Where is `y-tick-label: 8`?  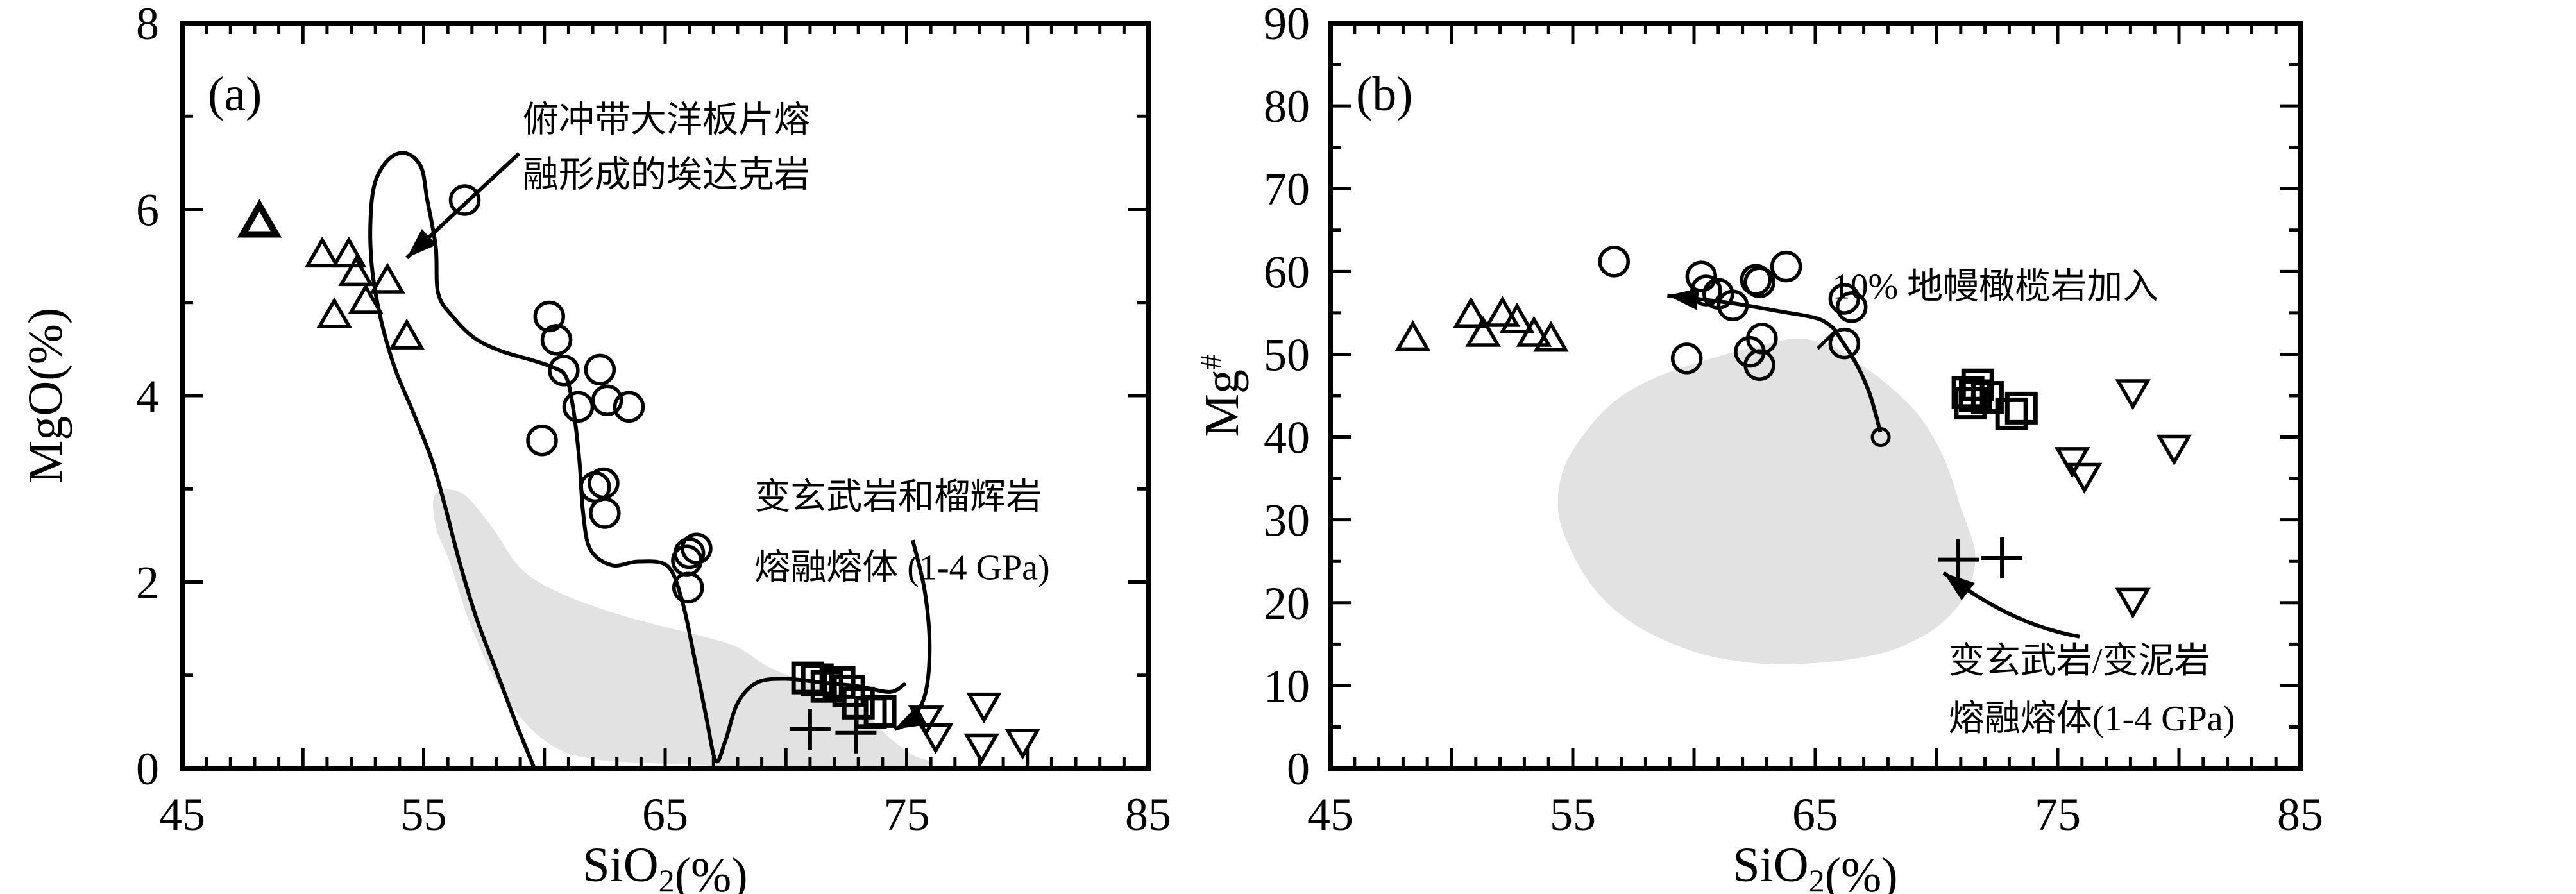
y-tick-label: 8 is located at coordinates (147, 24).